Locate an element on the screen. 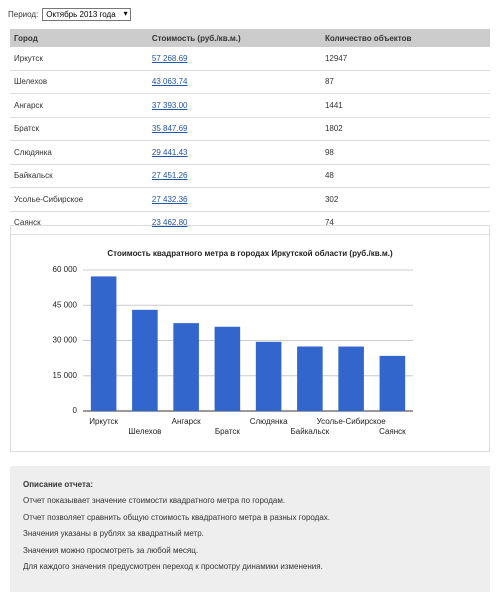 Image resolution: width=500 pixels, height=592 pixels. cost-link: 37 393.00 is located at coordinates (169, 105).